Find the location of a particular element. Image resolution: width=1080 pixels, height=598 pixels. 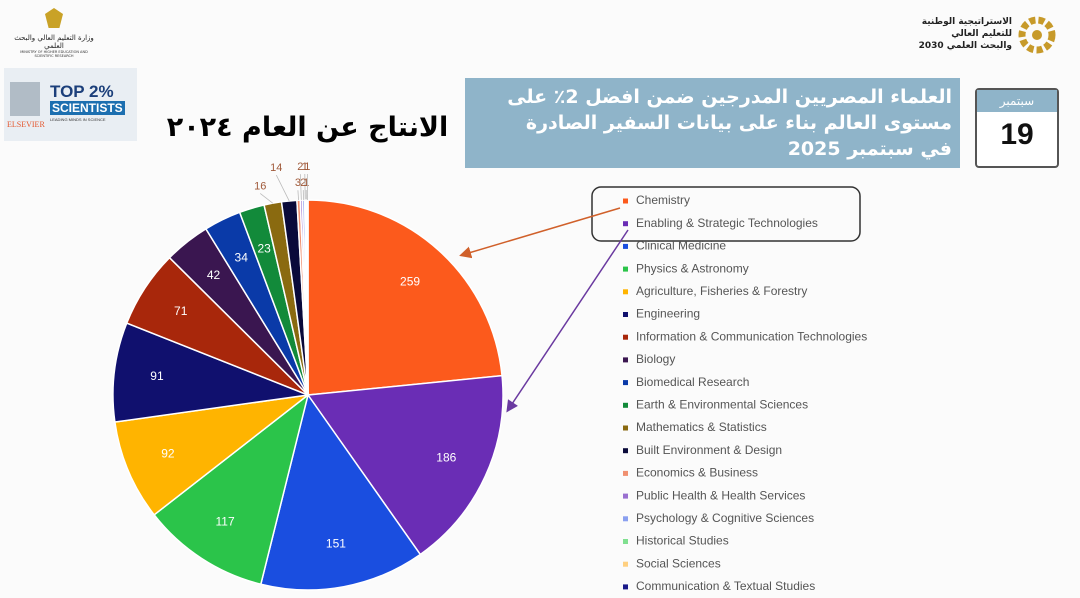

legend-label: Agriculture, Fisheries & Forestry is located at coordinates (721, 291).